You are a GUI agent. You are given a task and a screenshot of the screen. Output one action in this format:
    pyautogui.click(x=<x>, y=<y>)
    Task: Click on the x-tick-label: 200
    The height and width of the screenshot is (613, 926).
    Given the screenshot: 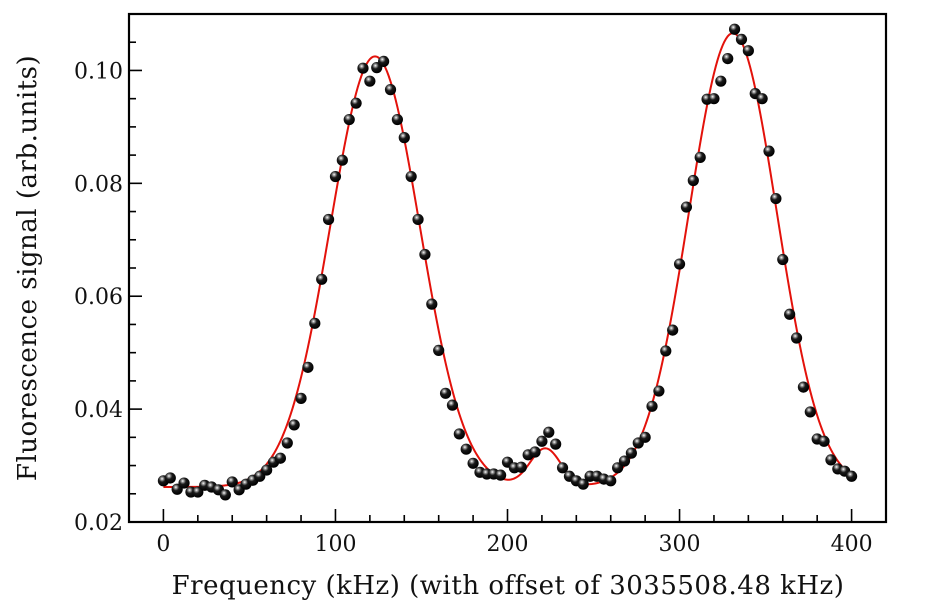 What is the action you would take?
    pyautogui.click(x=508, y=544)
    